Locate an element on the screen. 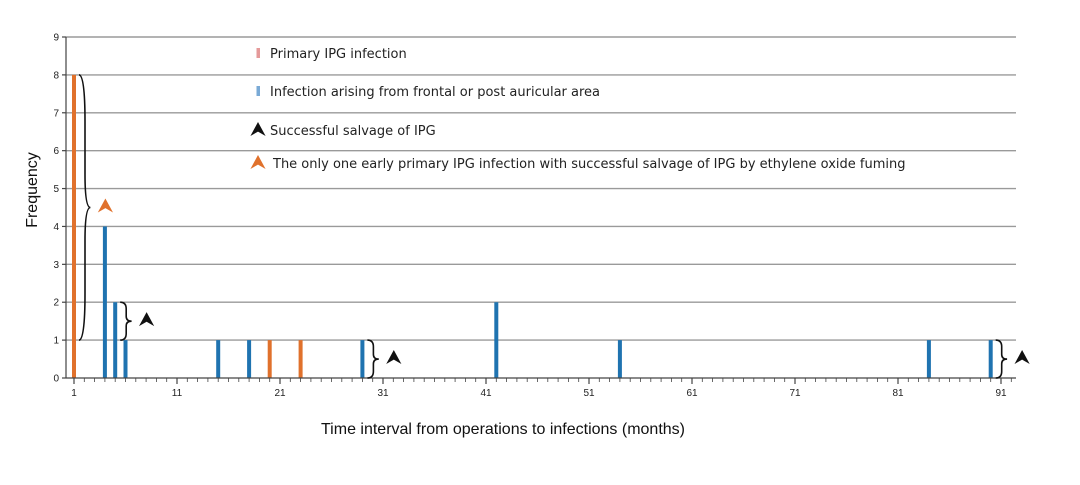 The width and height of the screenshot is (1080, 485). y-tick-label: 1 is located at coordinates (56, 341).